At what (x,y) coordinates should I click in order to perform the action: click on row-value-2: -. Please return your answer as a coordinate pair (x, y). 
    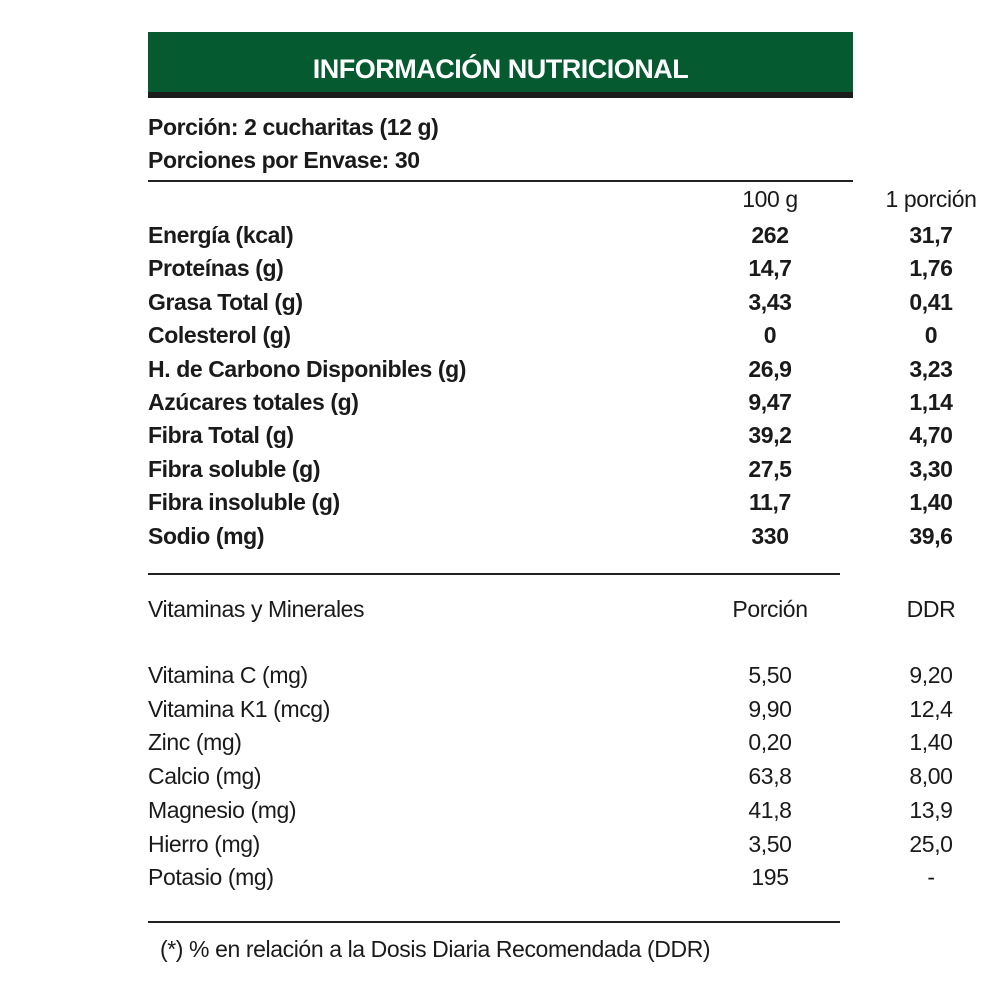
    Looking at the image, I should click on (931, 877).